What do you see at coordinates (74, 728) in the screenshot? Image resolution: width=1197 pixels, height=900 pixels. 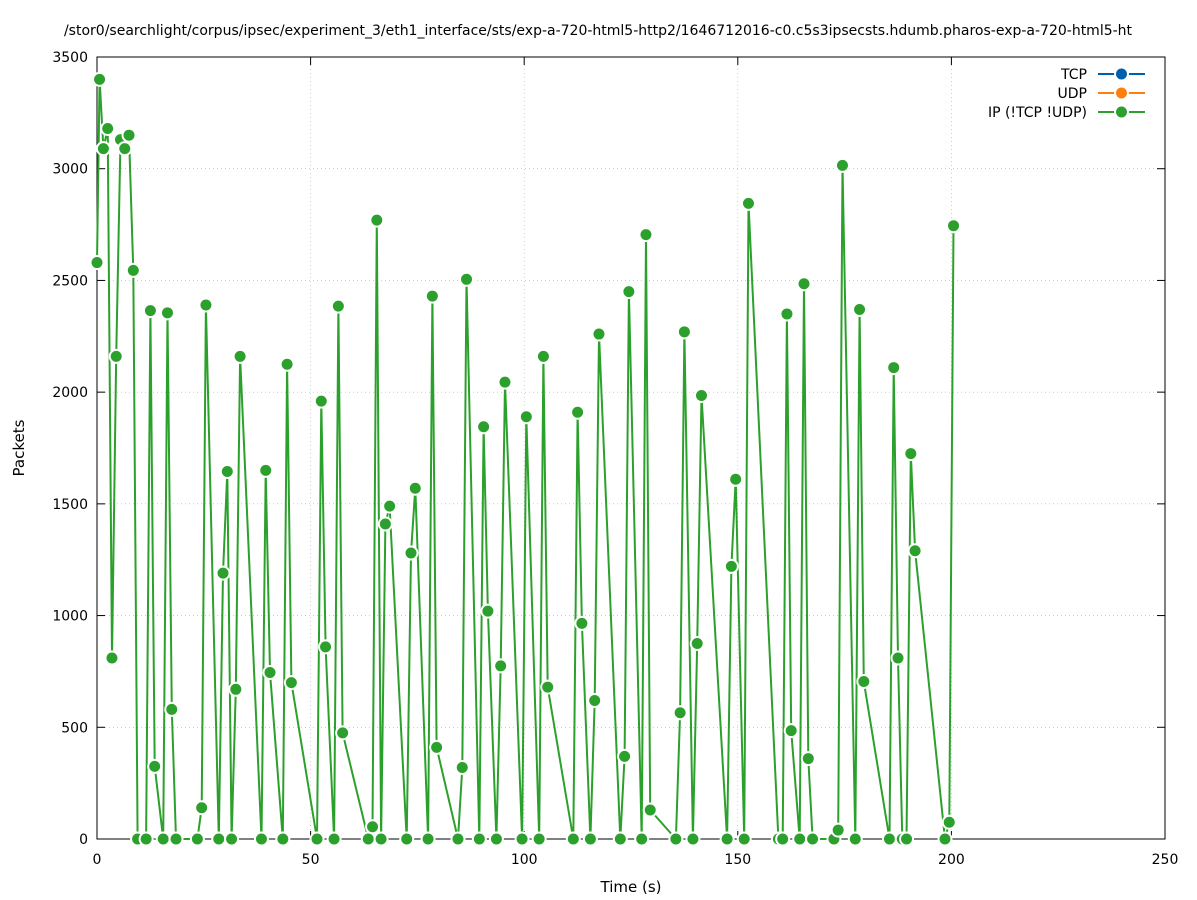 I see `y-tick-label: 500` at bounding box center [74, 728].